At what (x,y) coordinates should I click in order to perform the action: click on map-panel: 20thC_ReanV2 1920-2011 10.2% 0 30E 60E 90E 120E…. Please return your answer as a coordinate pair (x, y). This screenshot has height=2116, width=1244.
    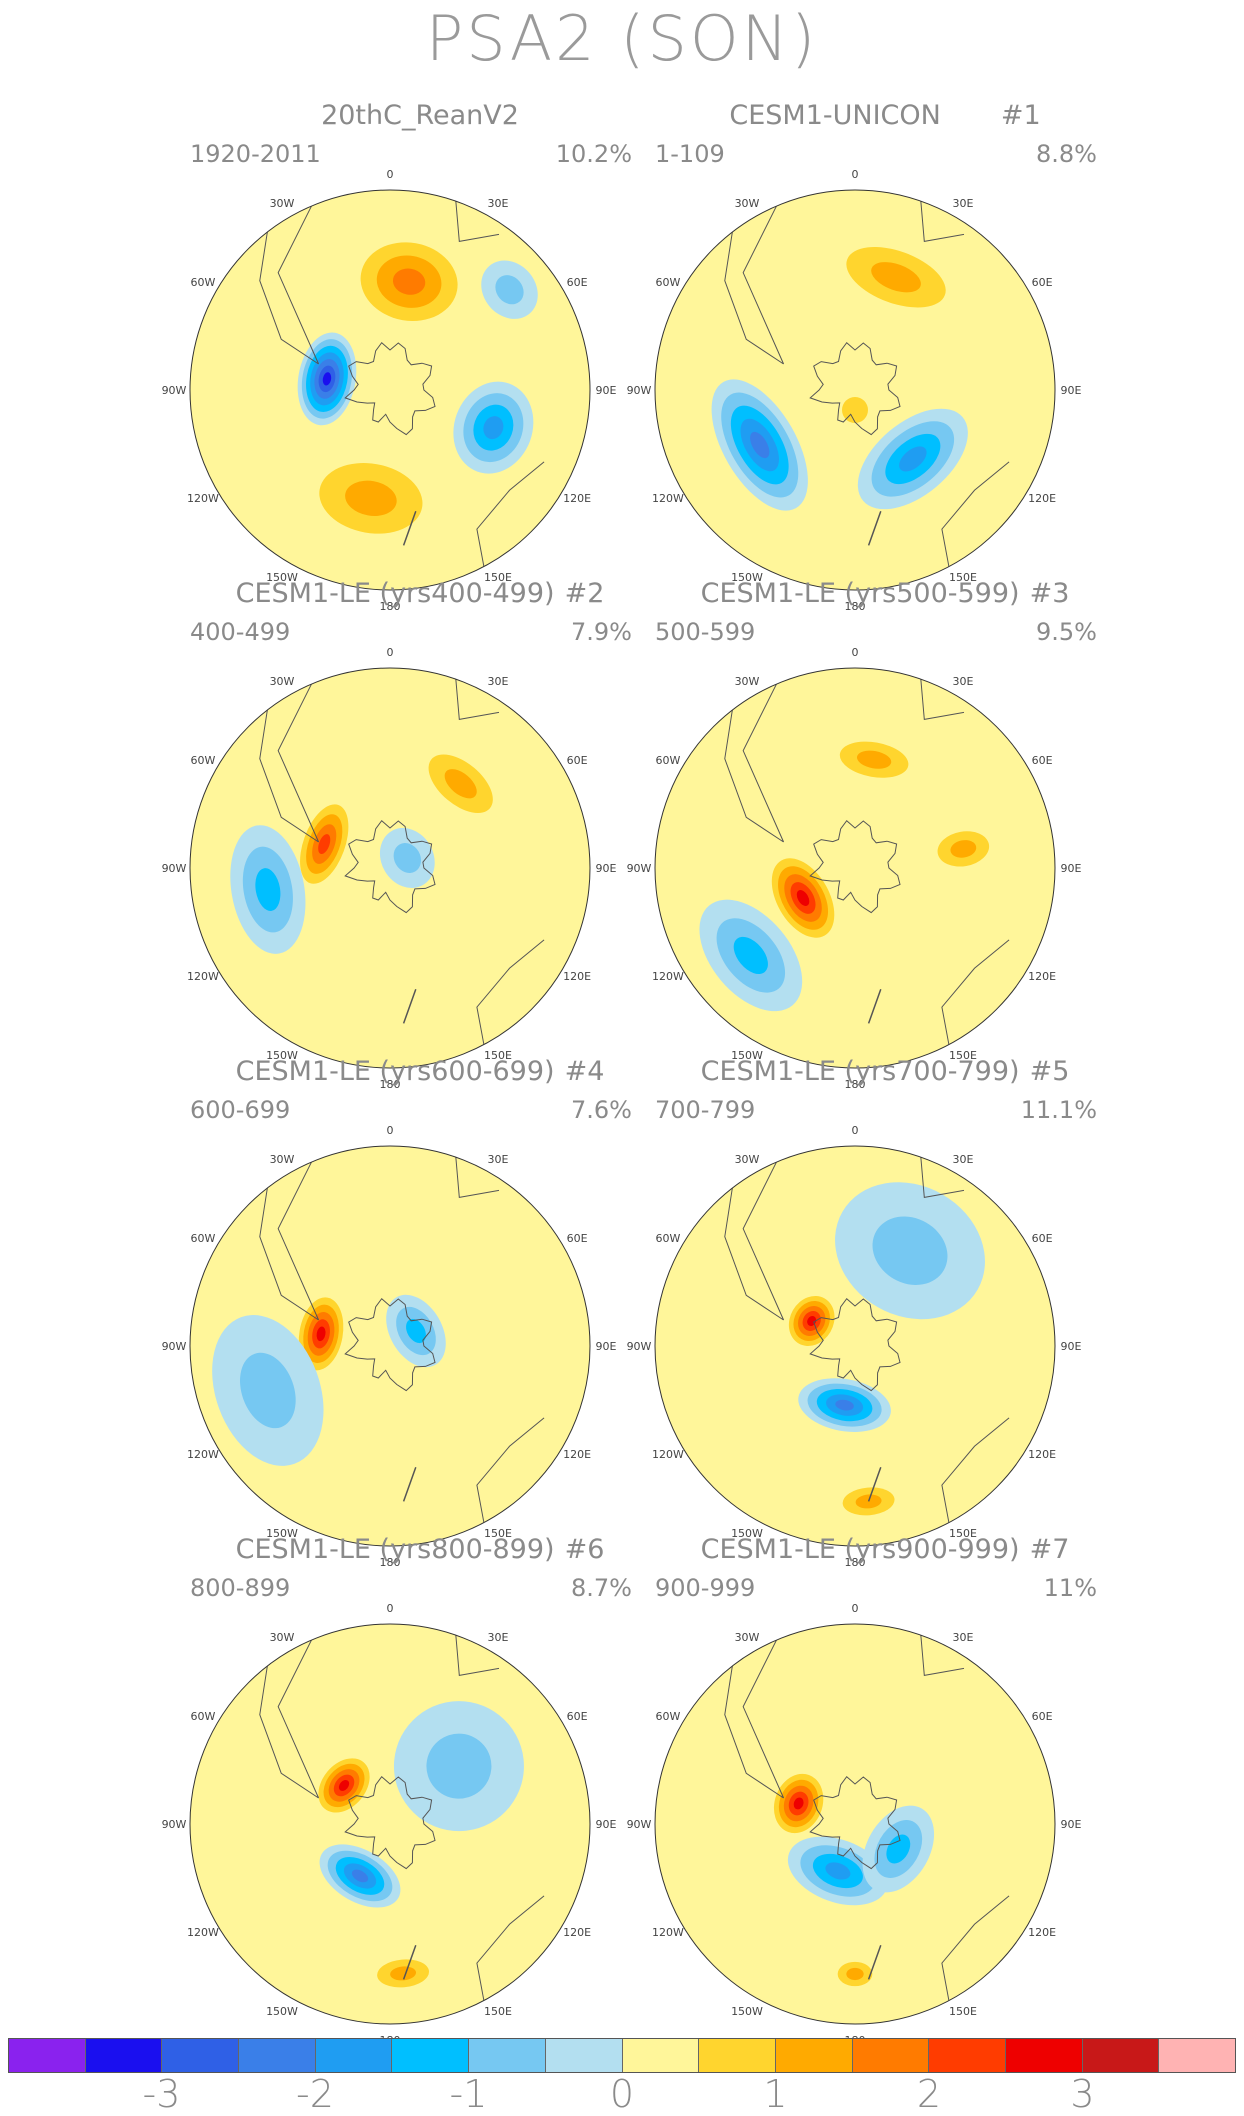
    Looking at the image, I should click on (420, 356).